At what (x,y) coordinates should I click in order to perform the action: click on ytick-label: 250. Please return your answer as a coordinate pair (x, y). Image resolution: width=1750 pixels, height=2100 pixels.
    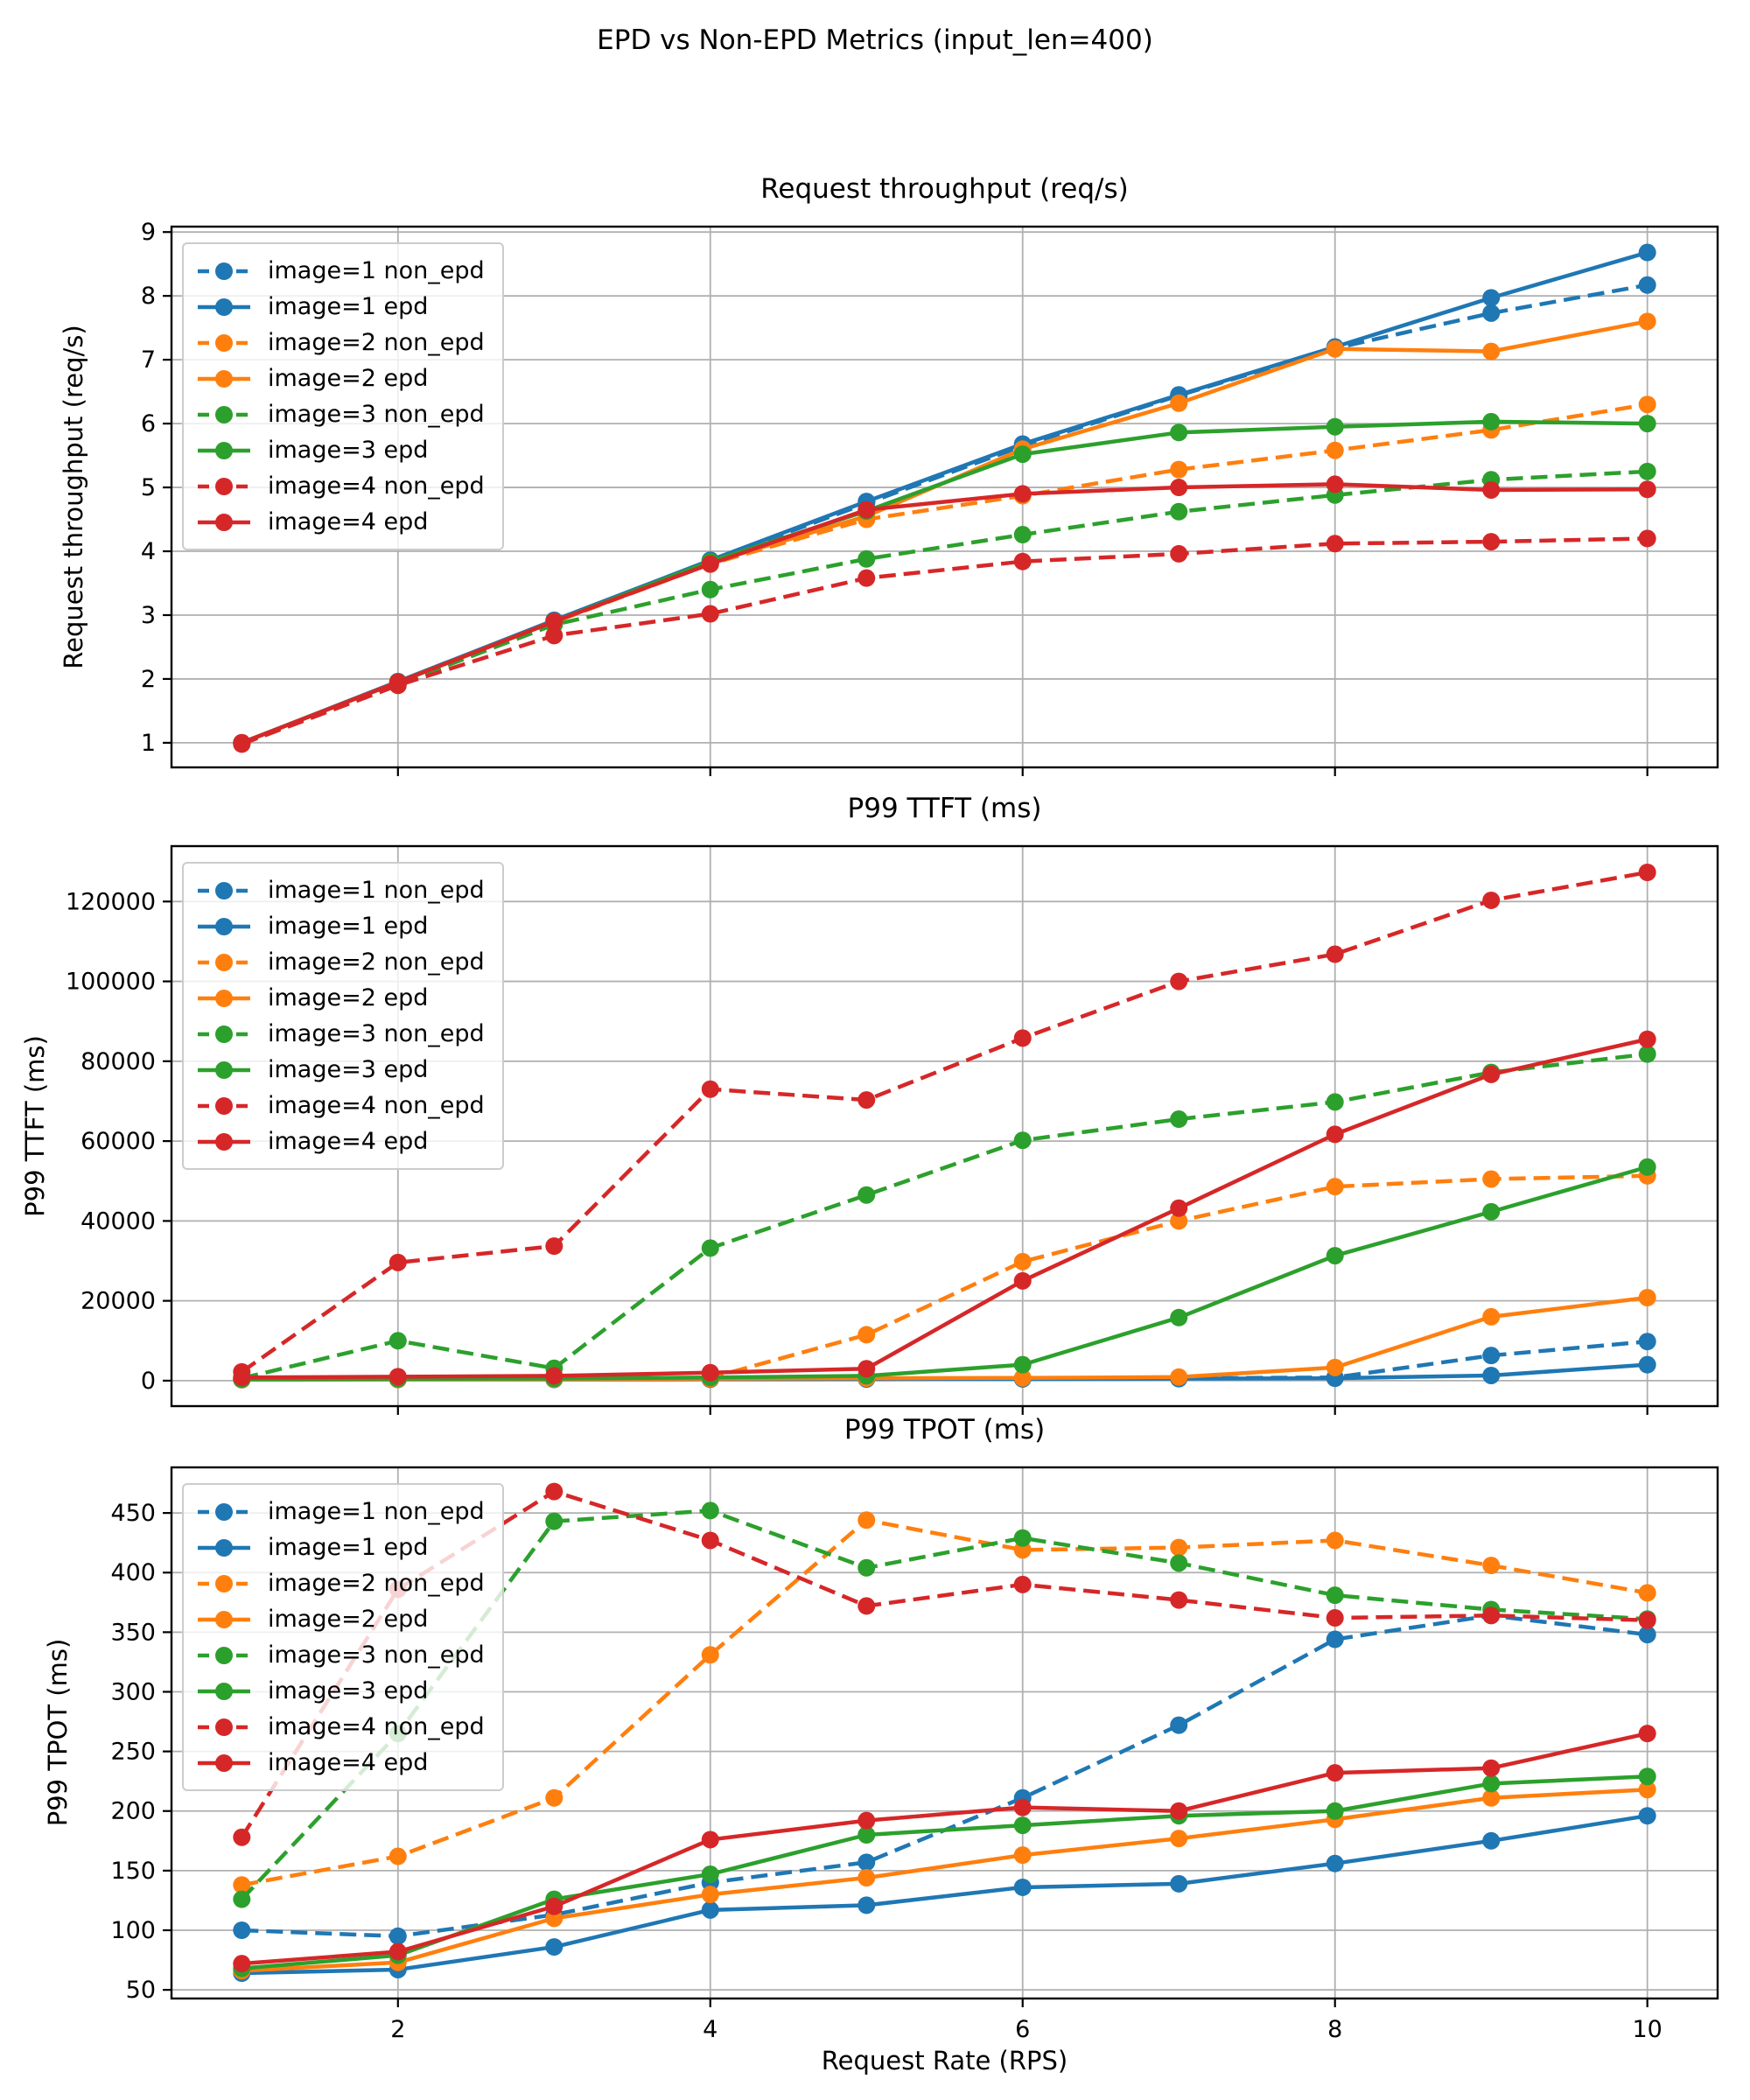
    Looking at the image, I should click on (133, 1752).